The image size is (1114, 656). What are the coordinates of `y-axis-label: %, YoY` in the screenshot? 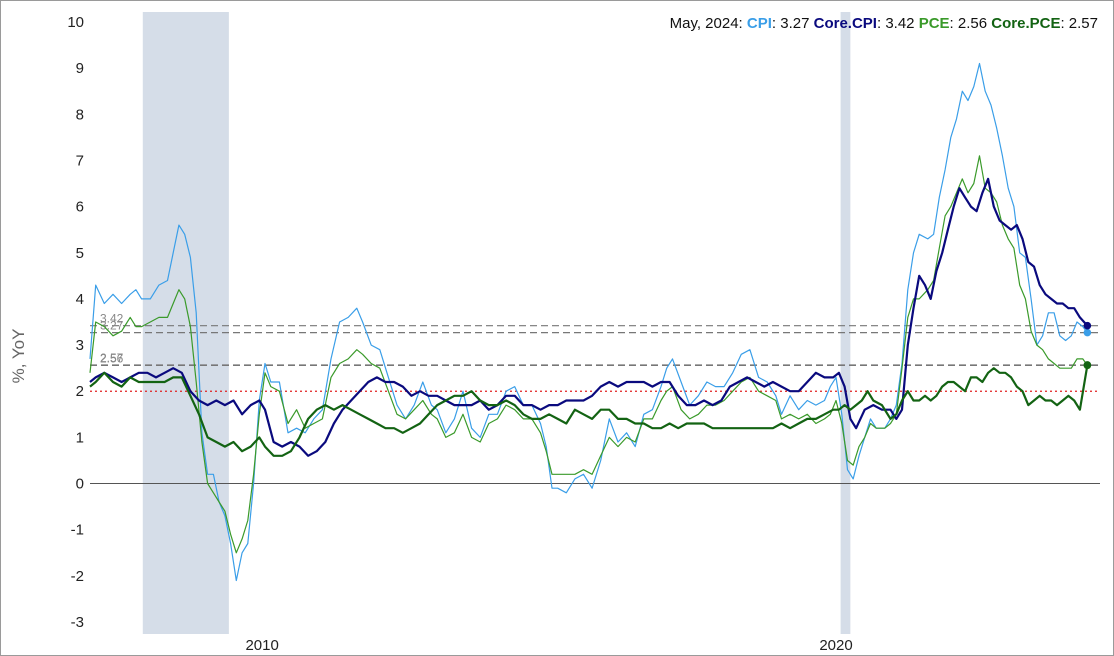 It's located at (18, 356).